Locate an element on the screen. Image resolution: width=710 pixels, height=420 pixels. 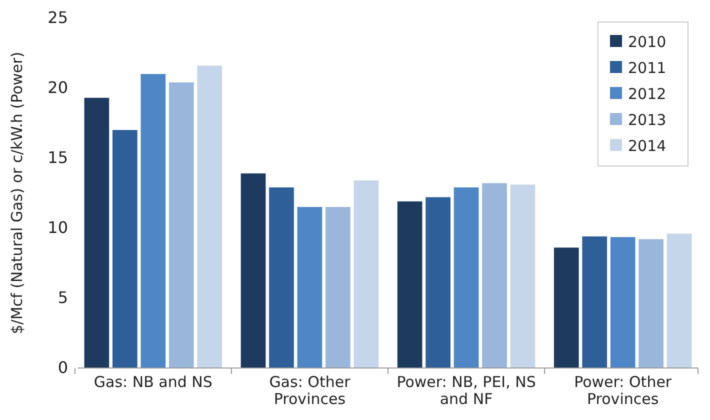
x-tick-label: Gas: NB and NS is located at coordinates (153, 382).